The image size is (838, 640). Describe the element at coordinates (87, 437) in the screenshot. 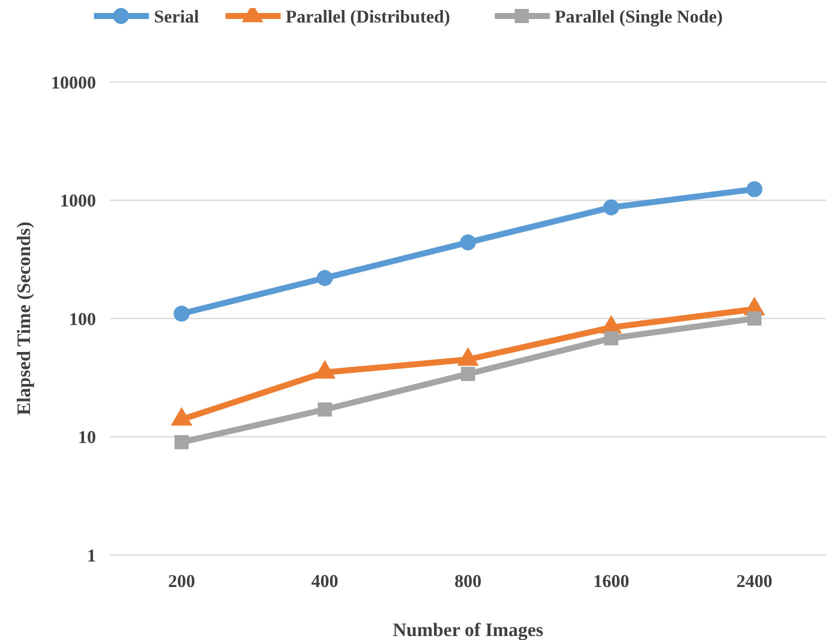

I see `y-tick-label: 10` at that location.